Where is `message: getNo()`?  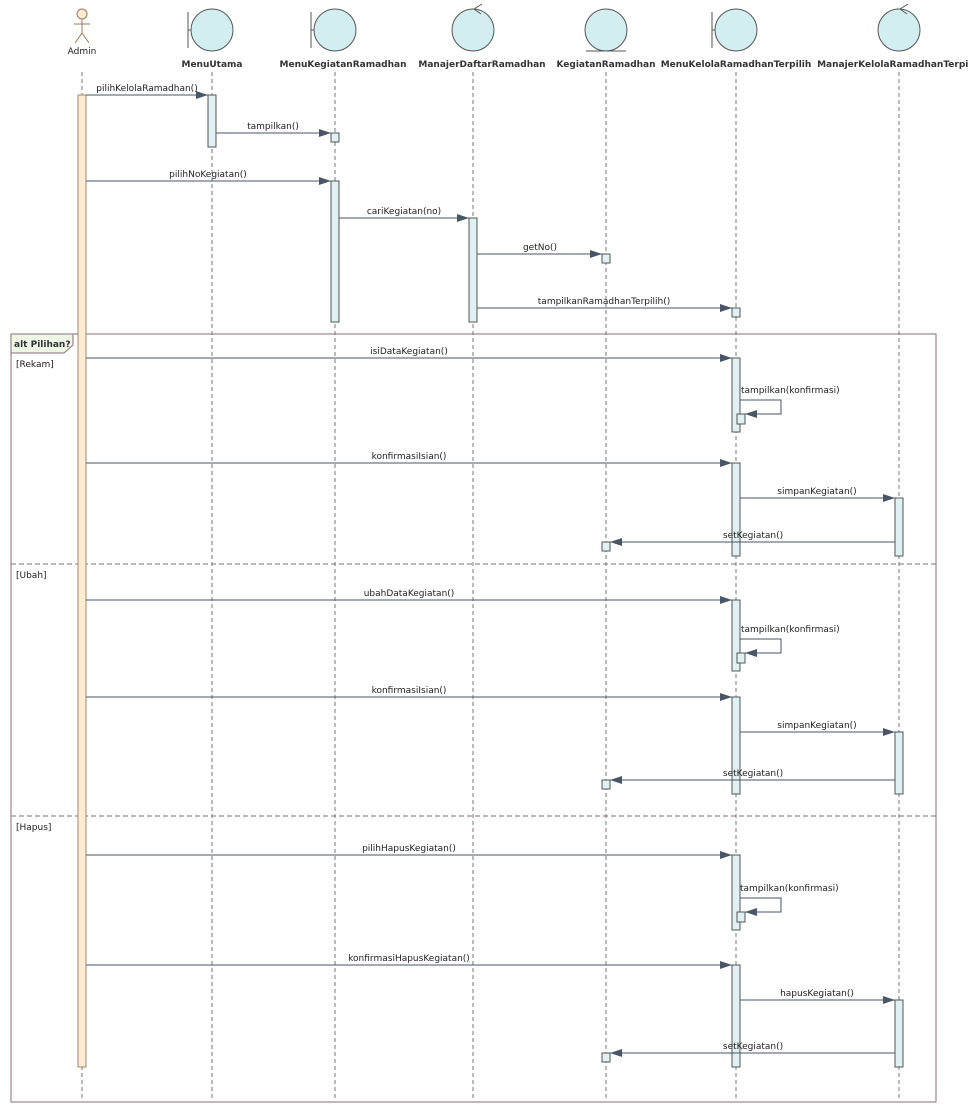
message: getNo() is located at coordinates (539, 250).